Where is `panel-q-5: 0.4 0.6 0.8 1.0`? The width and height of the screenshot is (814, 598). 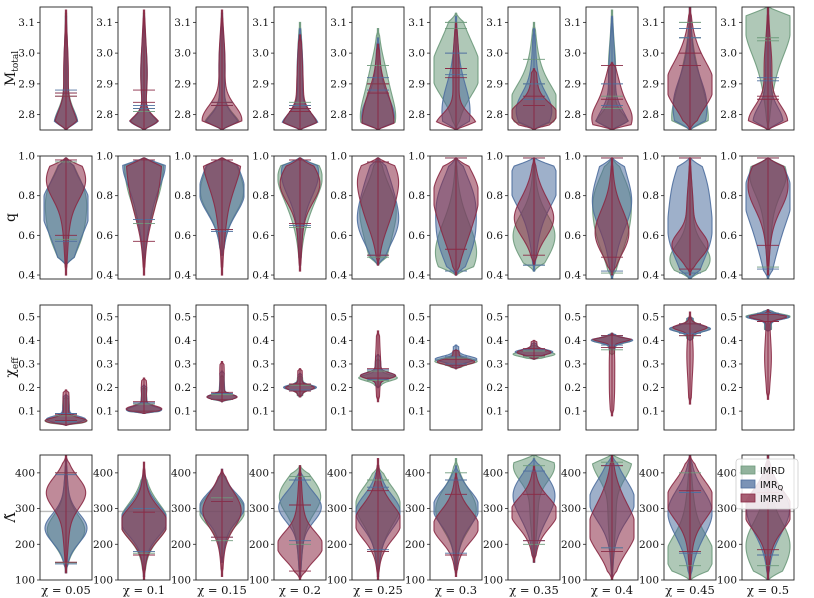 panel-q-5: 0.4 0.6 0.8 1.0 is located at coordinates (367, 216).